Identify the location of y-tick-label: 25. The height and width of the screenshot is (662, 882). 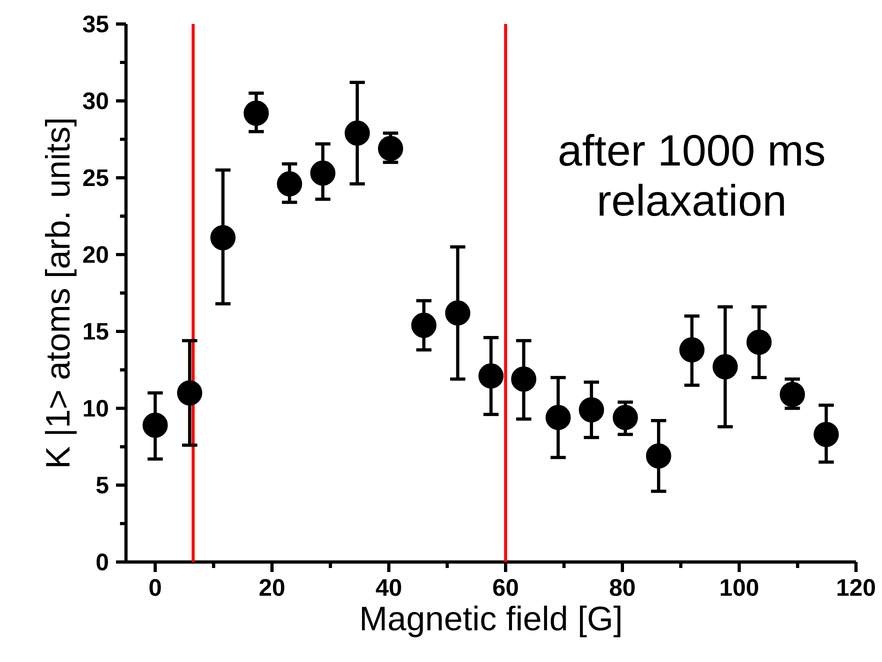
(95, 177).